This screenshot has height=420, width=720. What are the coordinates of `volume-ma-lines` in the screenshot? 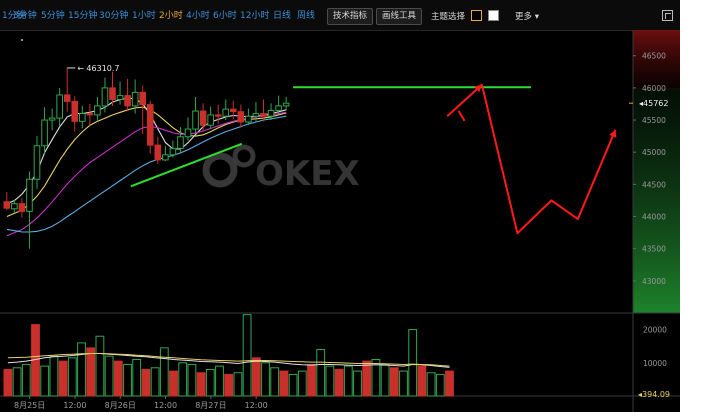 It's located at (228, 360).